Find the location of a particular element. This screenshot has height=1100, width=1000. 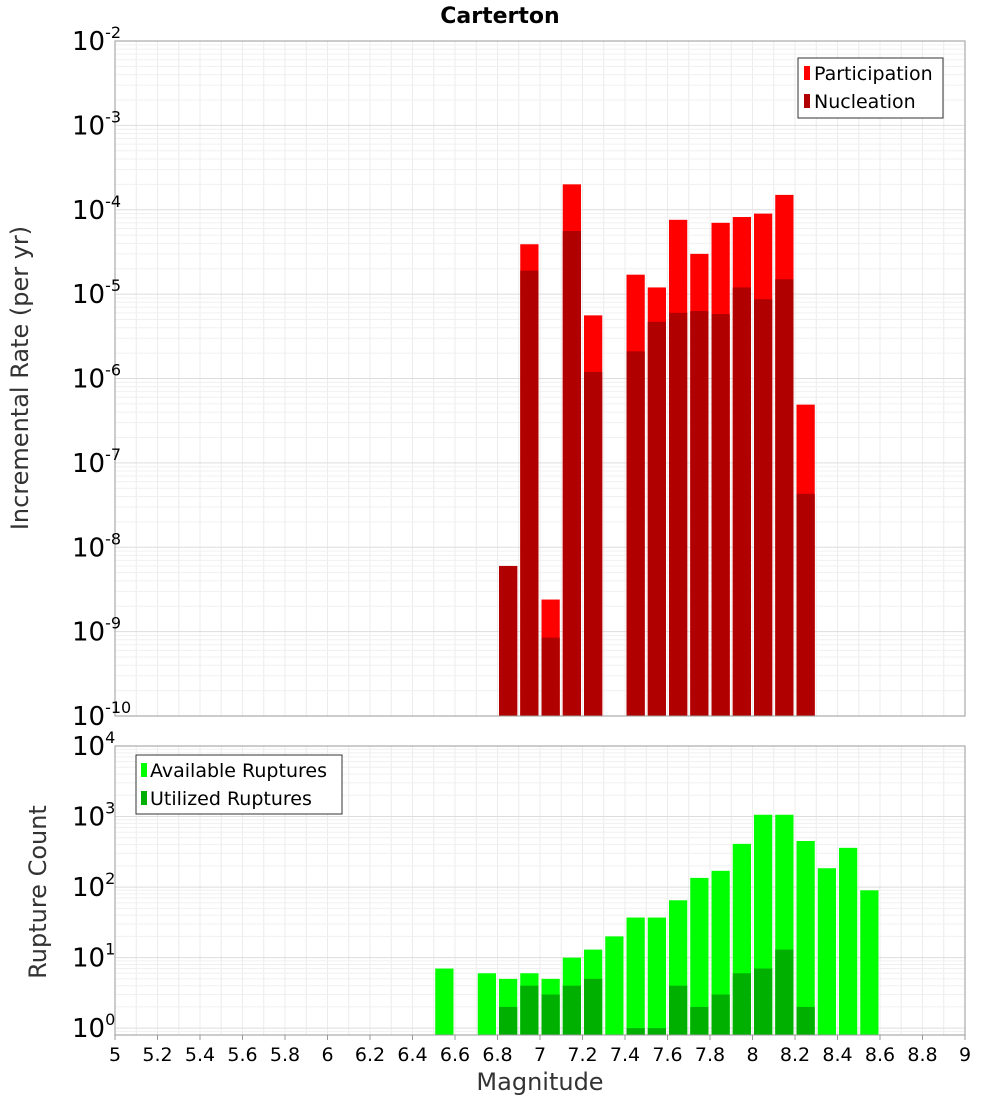

y-tick-label: 10² is located at coordinates (93, 886).